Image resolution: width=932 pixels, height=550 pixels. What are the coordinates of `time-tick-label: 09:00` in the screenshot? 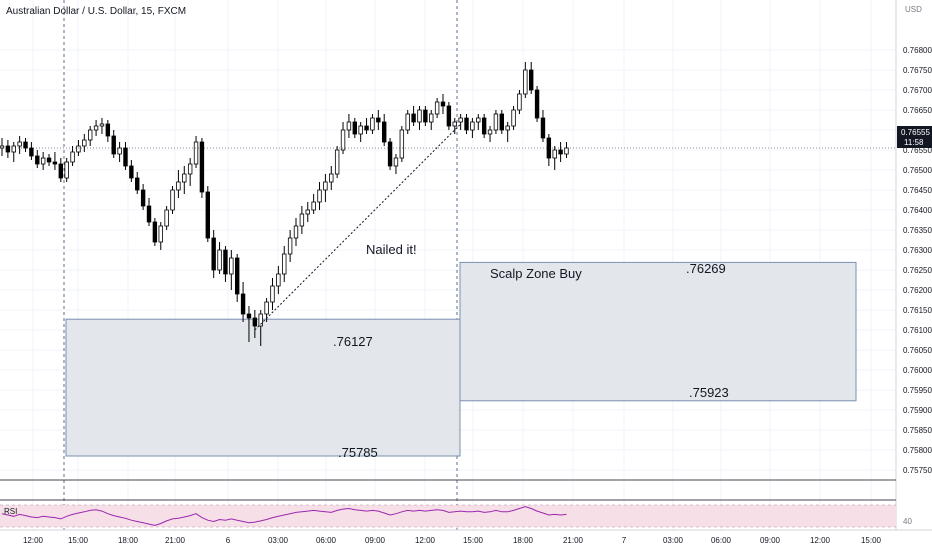 It's located at (375, 540).